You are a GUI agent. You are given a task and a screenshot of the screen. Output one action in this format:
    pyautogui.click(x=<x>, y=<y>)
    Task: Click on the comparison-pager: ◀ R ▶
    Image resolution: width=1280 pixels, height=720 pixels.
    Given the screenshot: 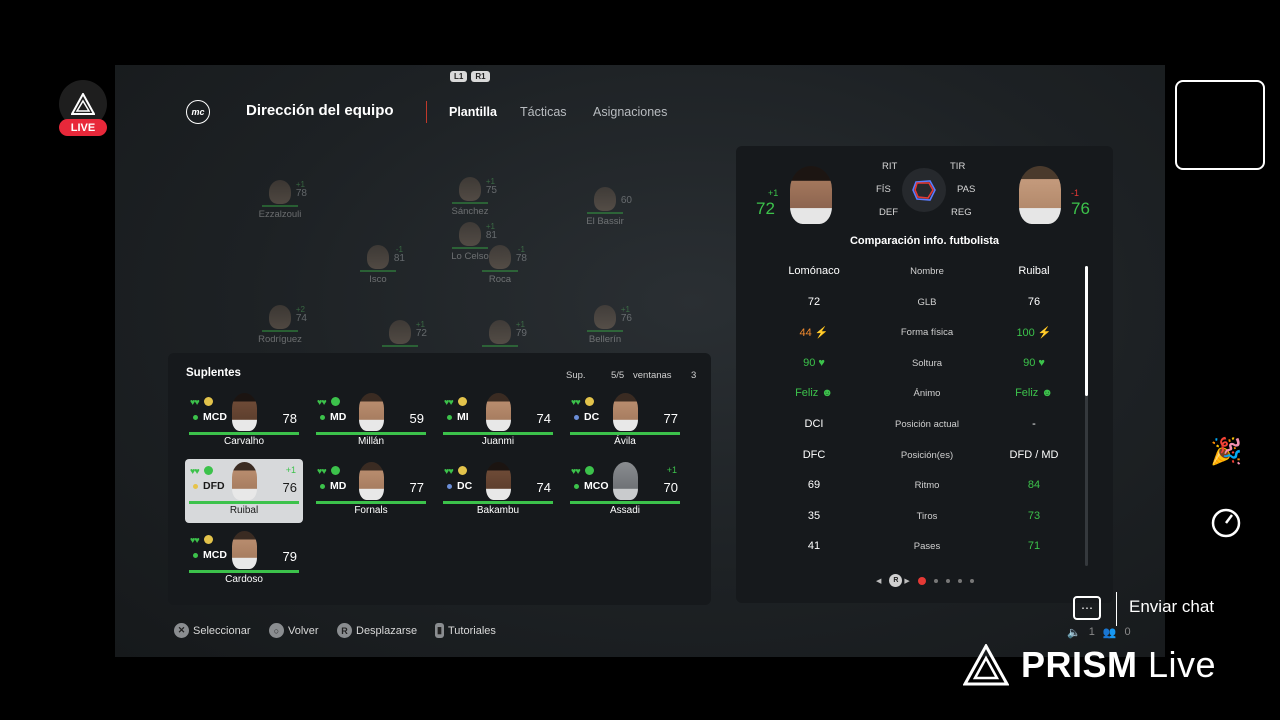 What is the action you would take?
    pyautogui.click(x=925, y=580)
    